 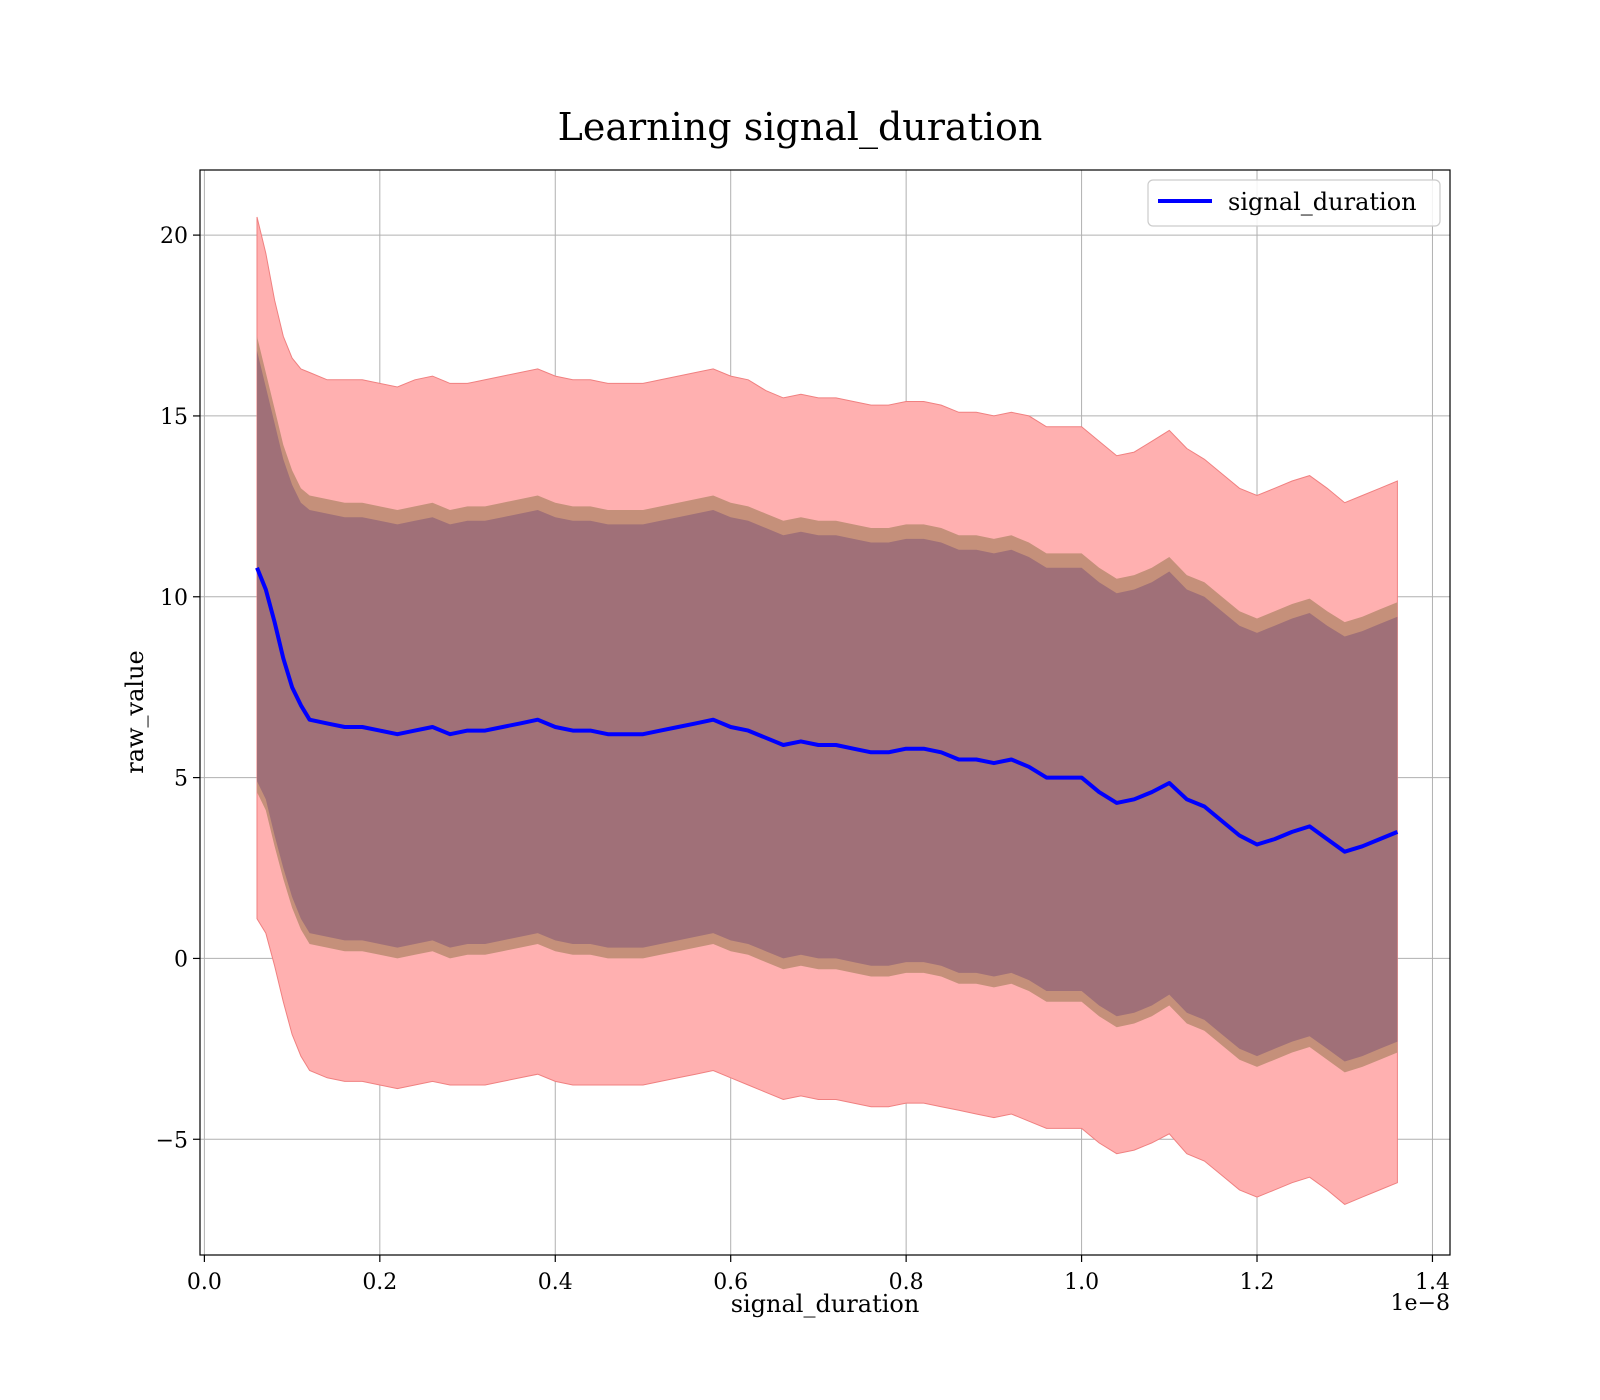 What do you see at coordinates (174, 598) in the screenshot?
I see `y-tick-label: 10` at bounding box center [174, 598].